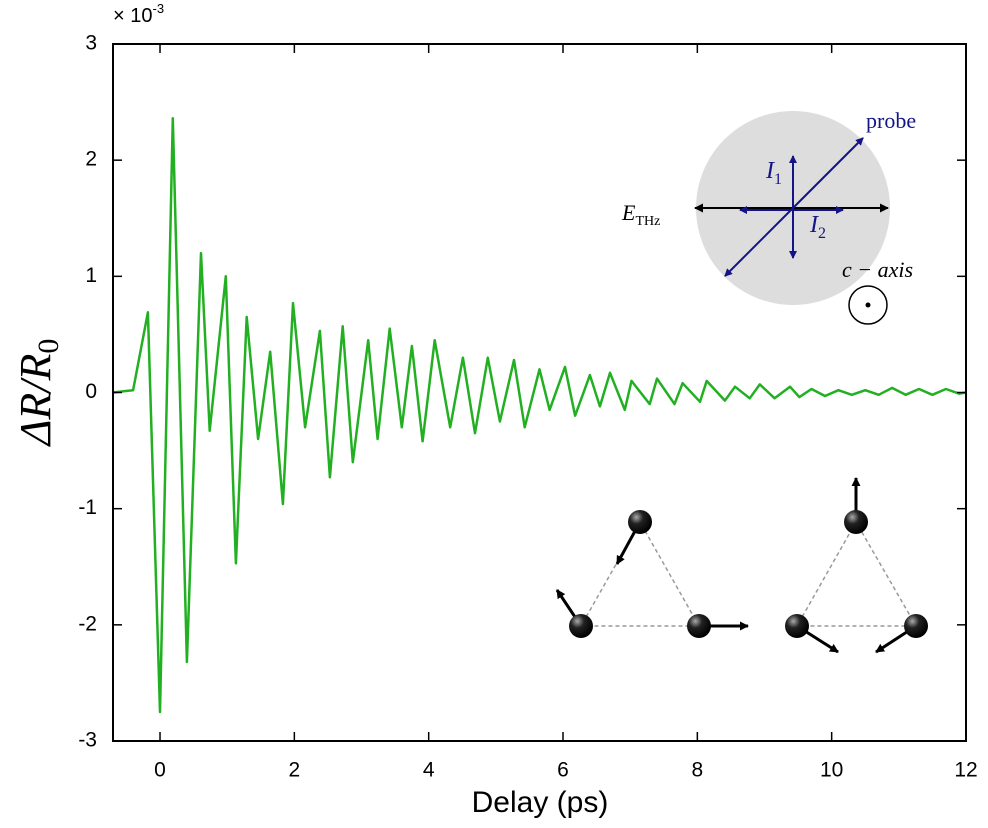 This screenshot has width=988, height=828. I want to click on y-tick-label: 2, so click(91, 159).